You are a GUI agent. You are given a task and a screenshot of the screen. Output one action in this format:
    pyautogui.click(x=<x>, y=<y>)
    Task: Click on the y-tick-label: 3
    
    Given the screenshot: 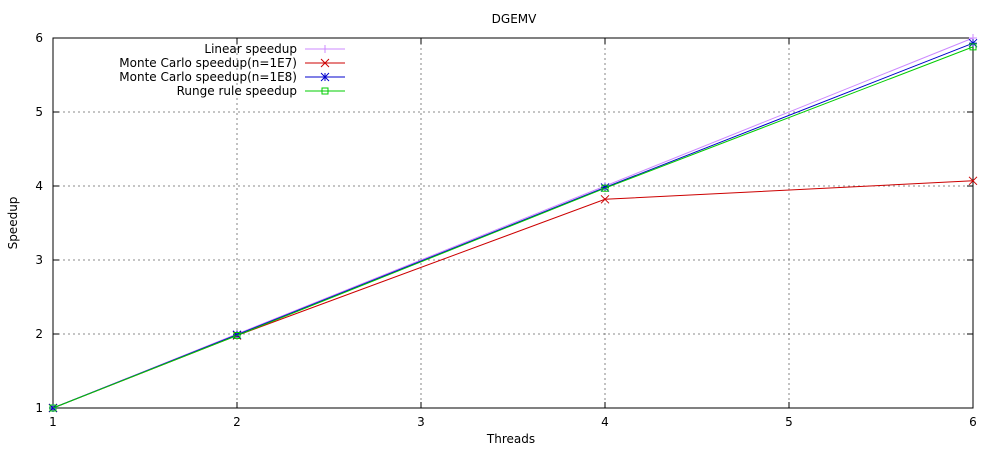 What is the action you would take?
    pyautogui.click(x=39, y=260)
    